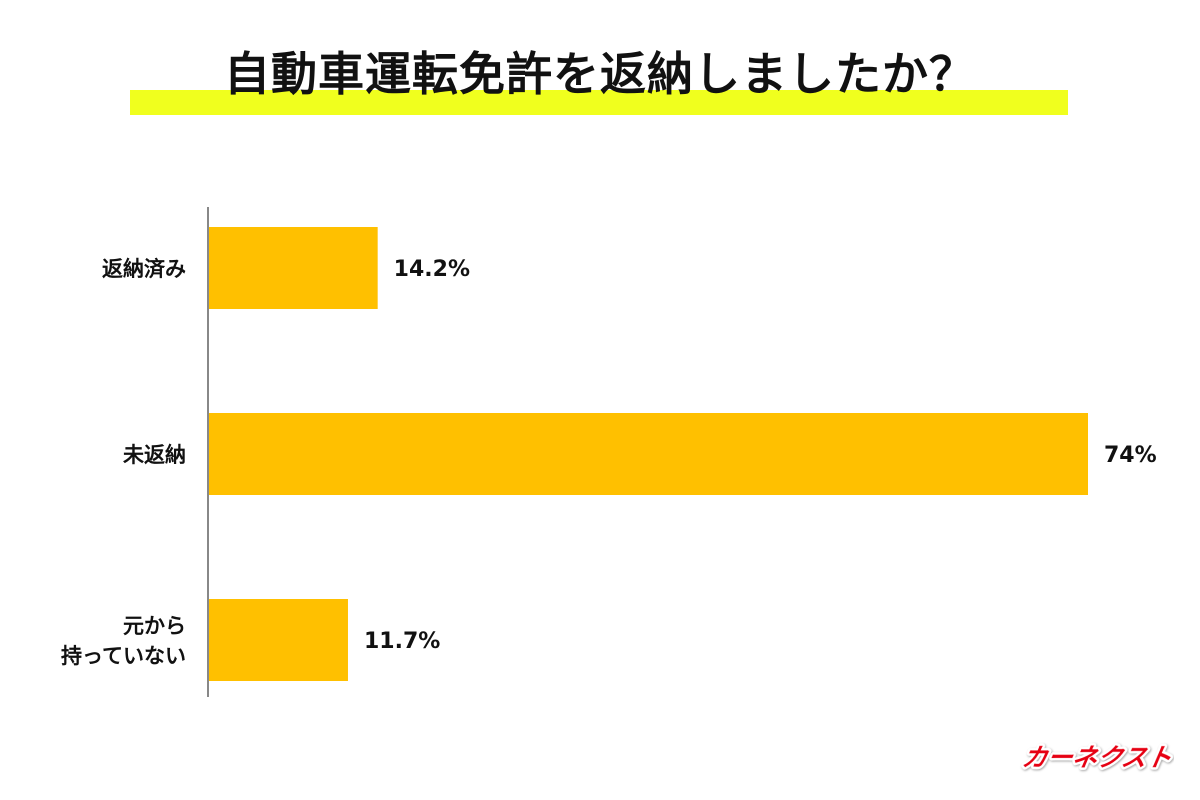  What do you see at coordinates (600, 74) in the screenshot?
I see `chart-title: 自動車運転免許を返納しましたか？` at bounding box center [600, 74].